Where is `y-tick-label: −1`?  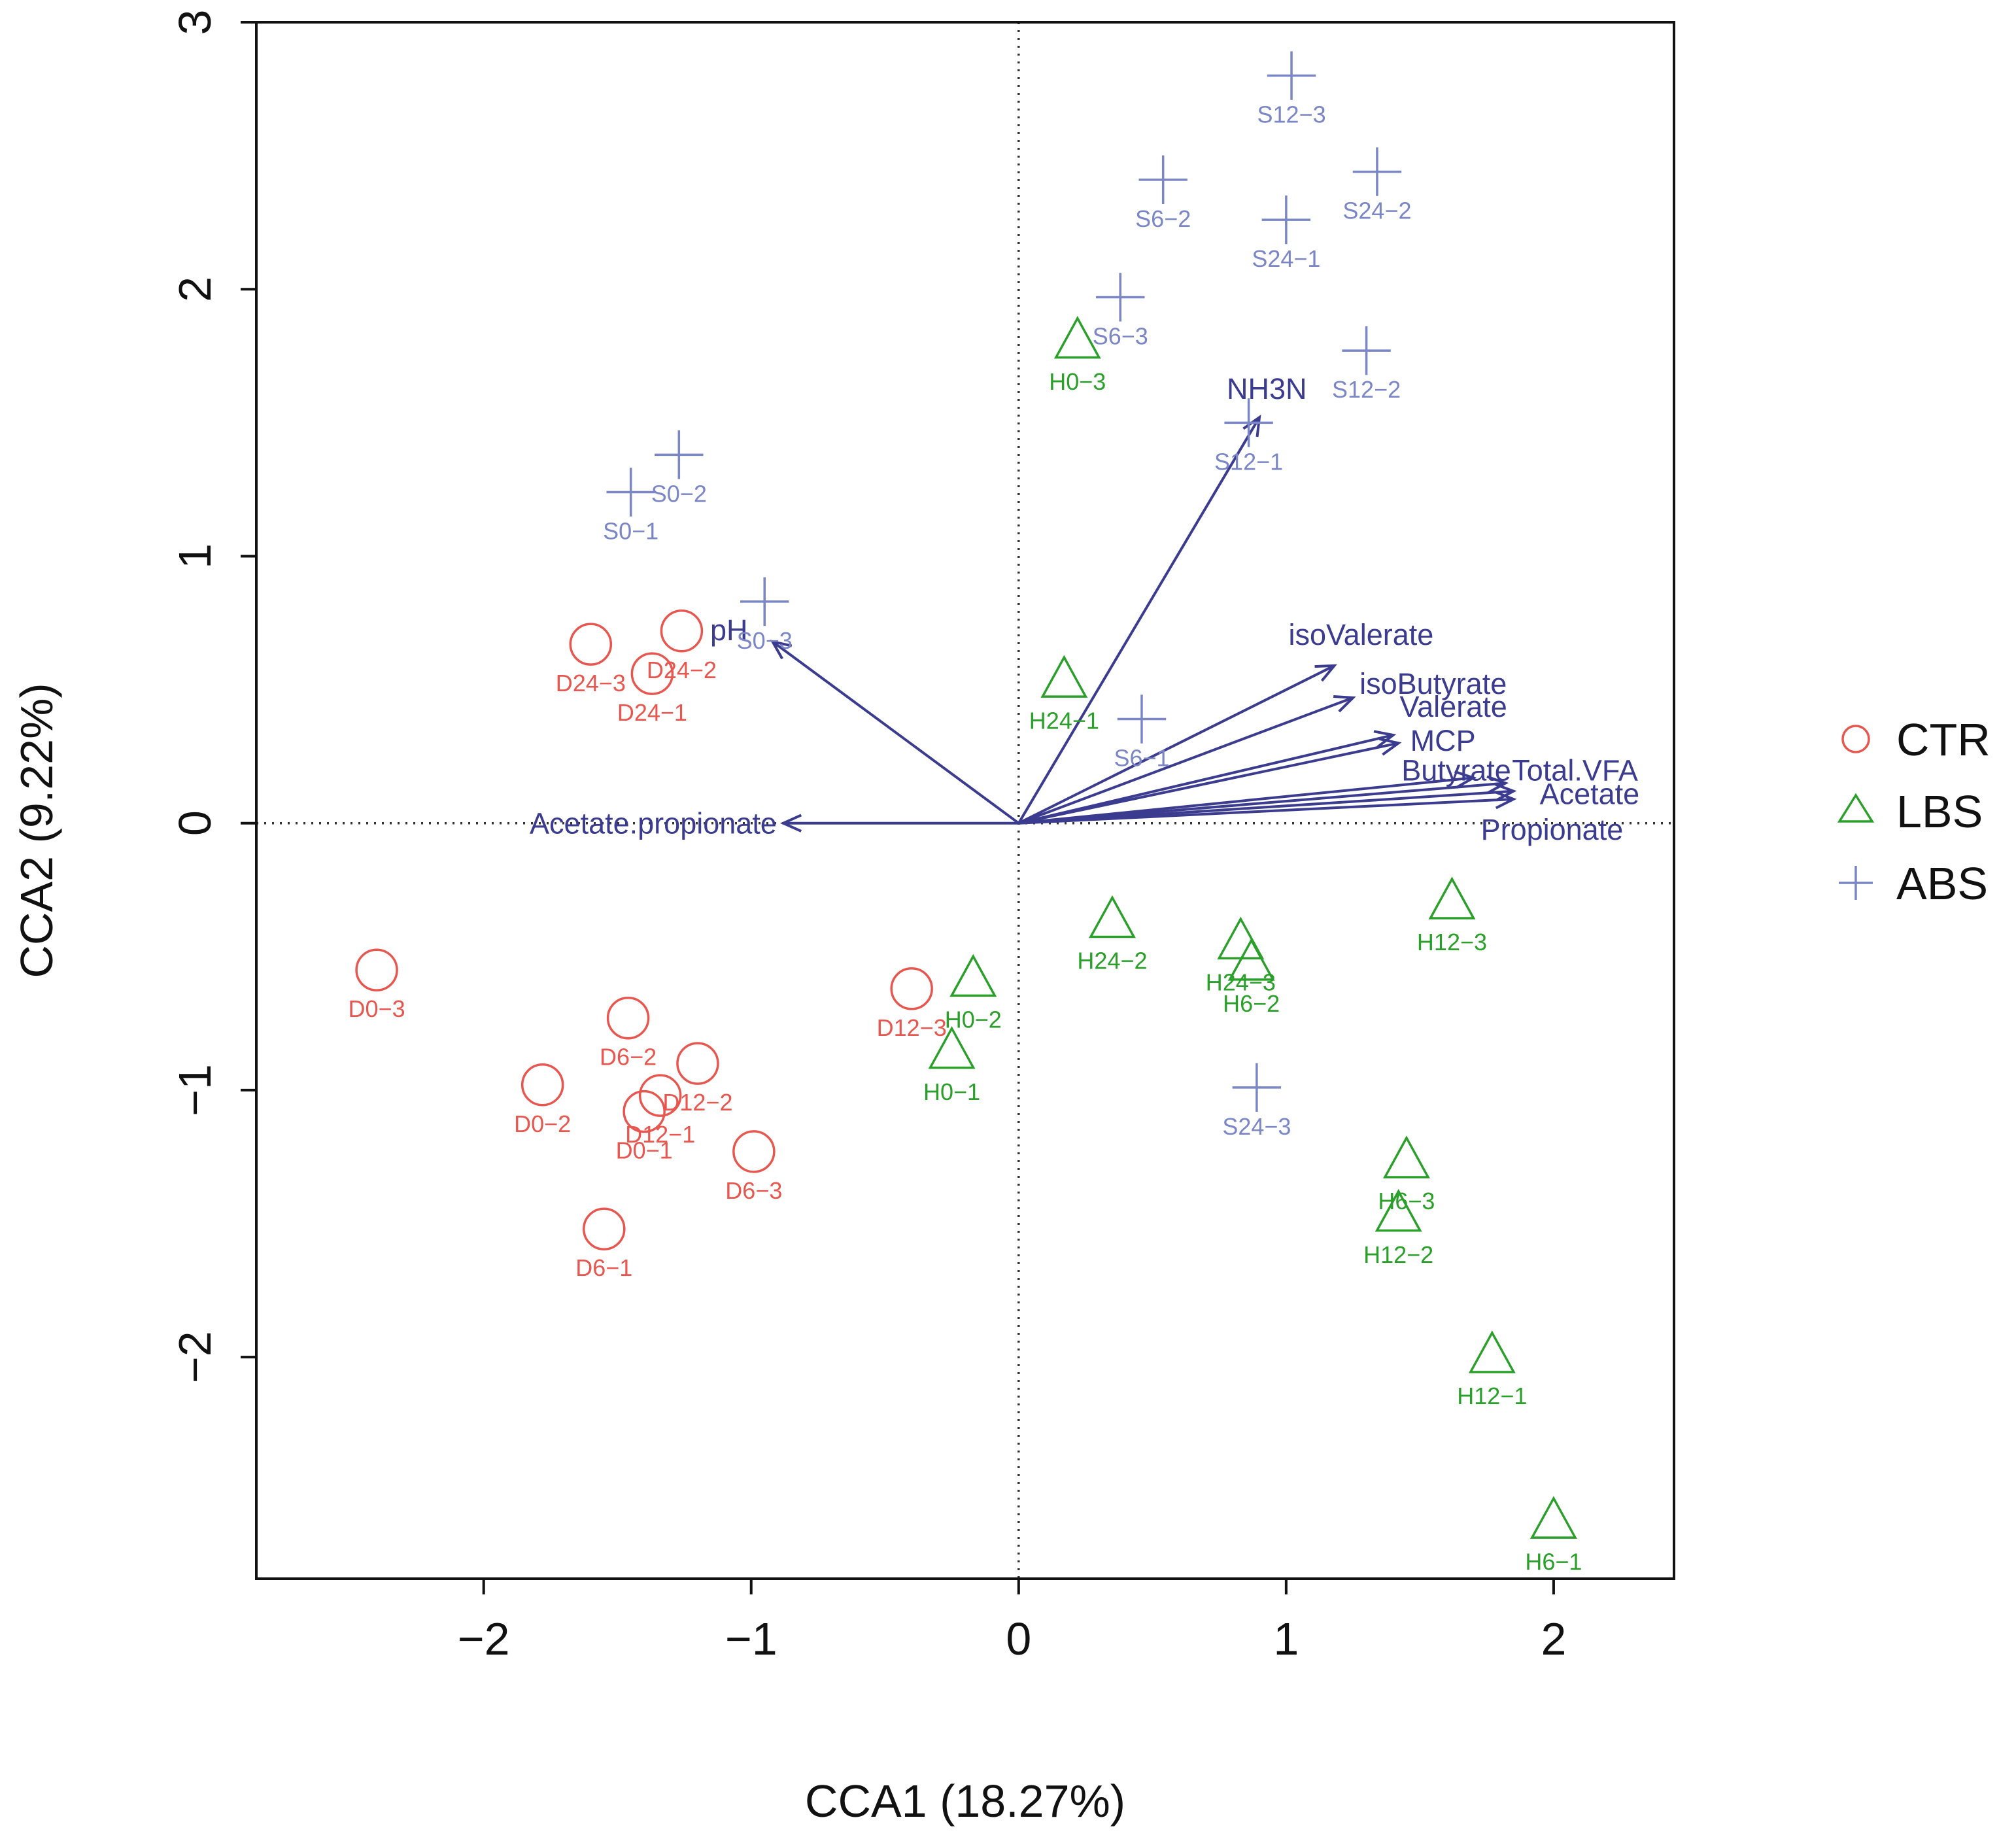 y-tick-label: −1 is located at coordinates (194, 1090).